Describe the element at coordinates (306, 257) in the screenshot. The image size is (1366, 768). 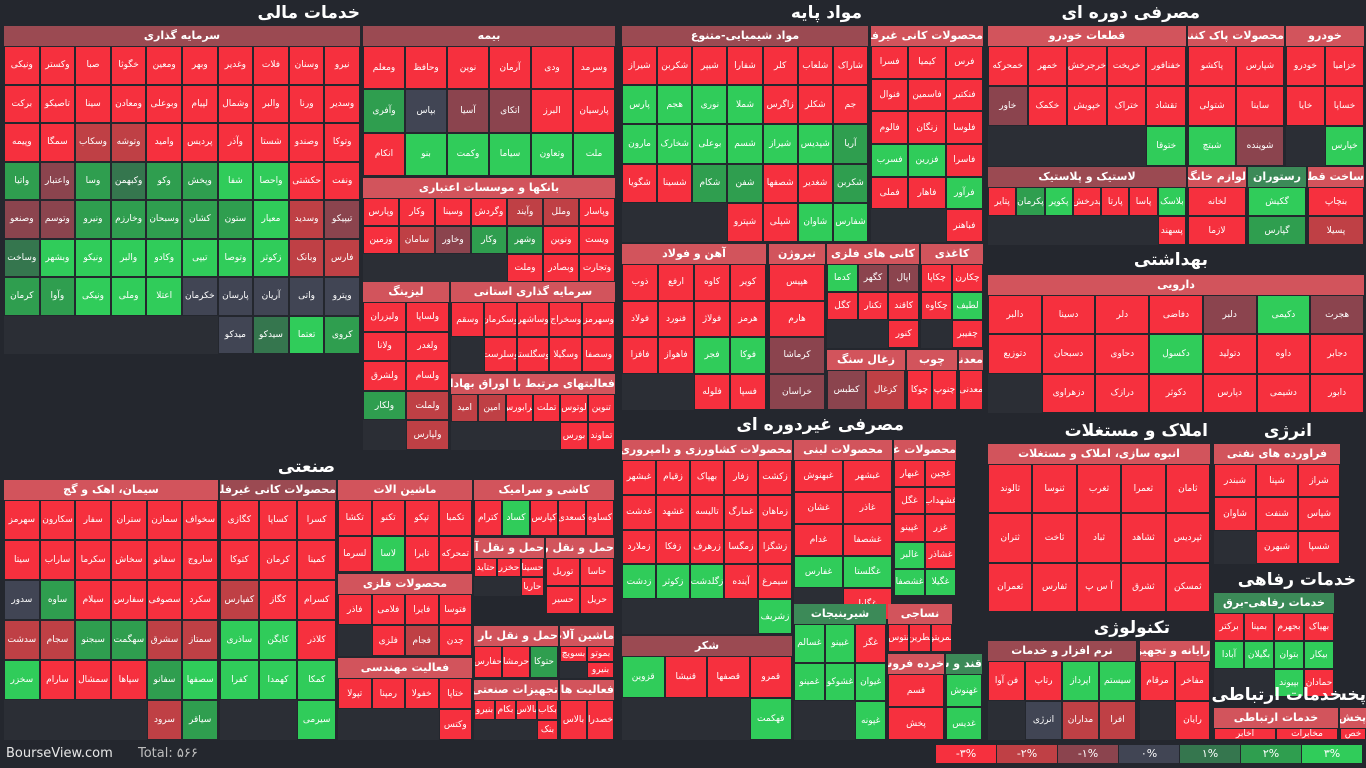
I see `symbol-tile: وبانک` at that location.